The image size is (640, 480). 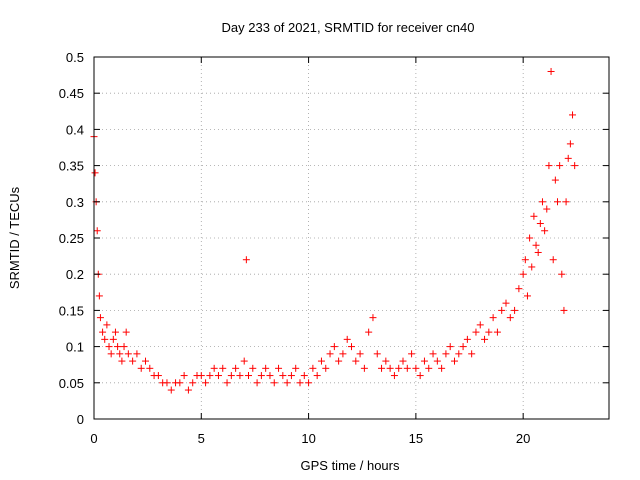 What do you see at coordinates (71, 166) in the screenshot?
I see `y-tick-label: 0.35` at bounding box center [71, 166].